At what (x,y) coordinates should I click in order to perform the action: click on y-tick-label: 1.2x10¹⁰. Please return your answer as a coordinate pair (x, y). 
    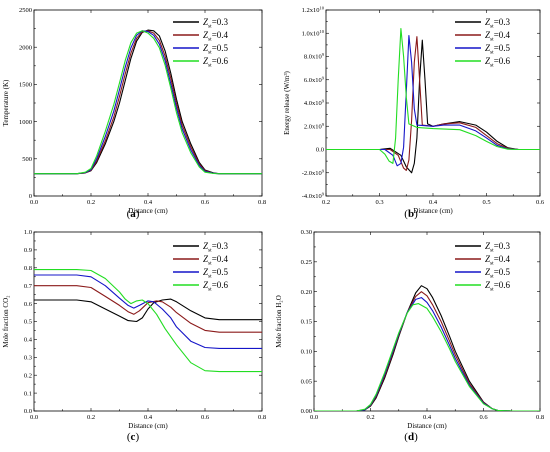
    Looking at the image, I should click on (313, 10).